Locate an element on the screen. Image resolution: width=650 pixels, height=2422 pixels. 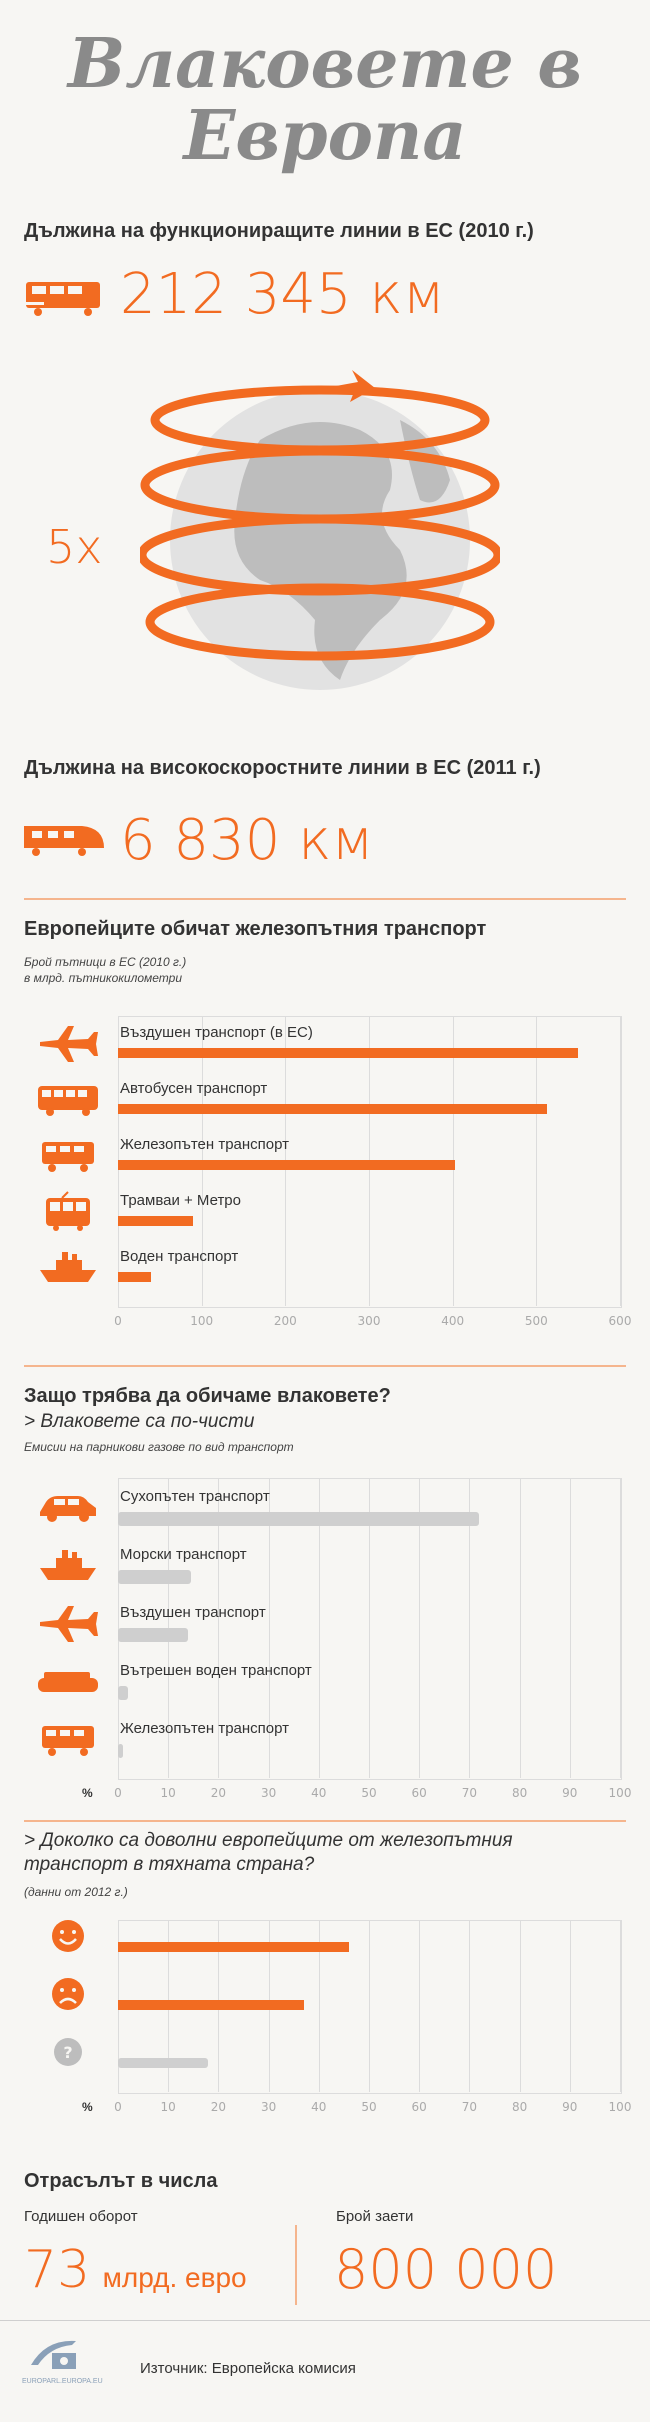
turnover-value: 73 млрд. евро is located at coordinates (135, 2270).